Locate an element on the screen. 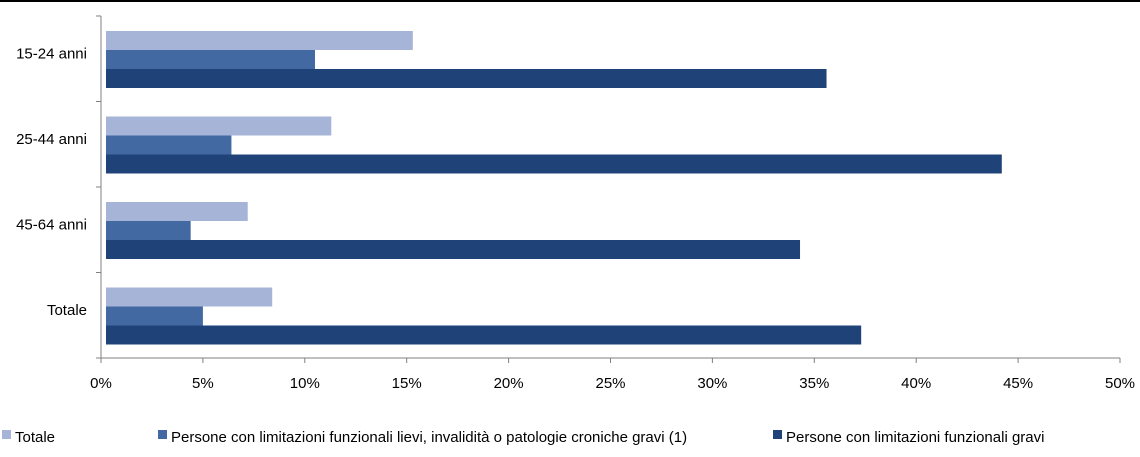 This screenshot has height=457, width=1140. x-tick-label: 10% is located at coordinates (305, 383).